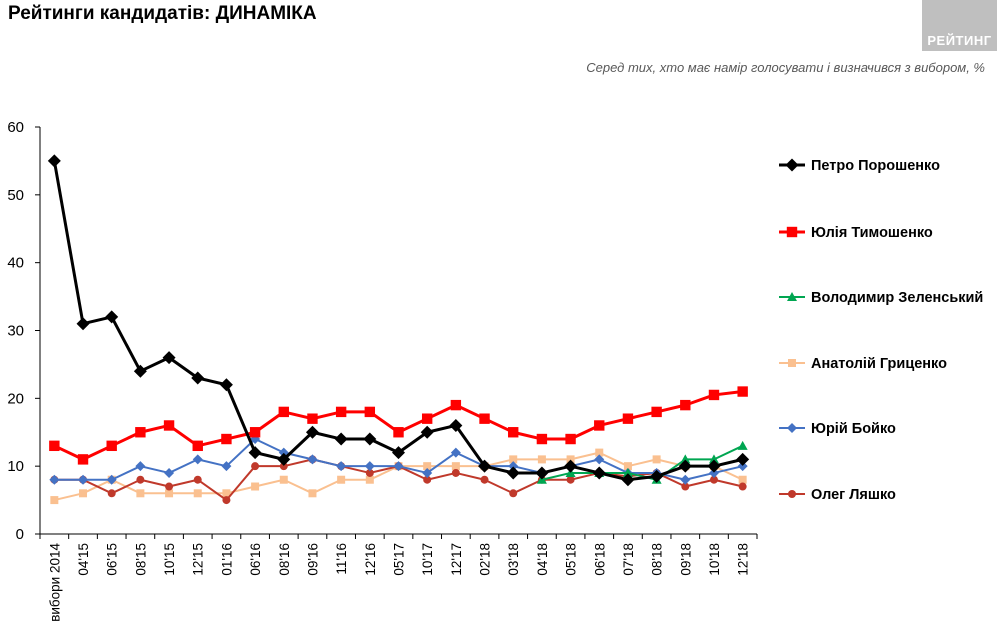 The image size is (997, 640). What do you see at coordinates (169, 559) in the screenshot?
I see `x-tick-label: 10'15` at bounding box center [169, 559].